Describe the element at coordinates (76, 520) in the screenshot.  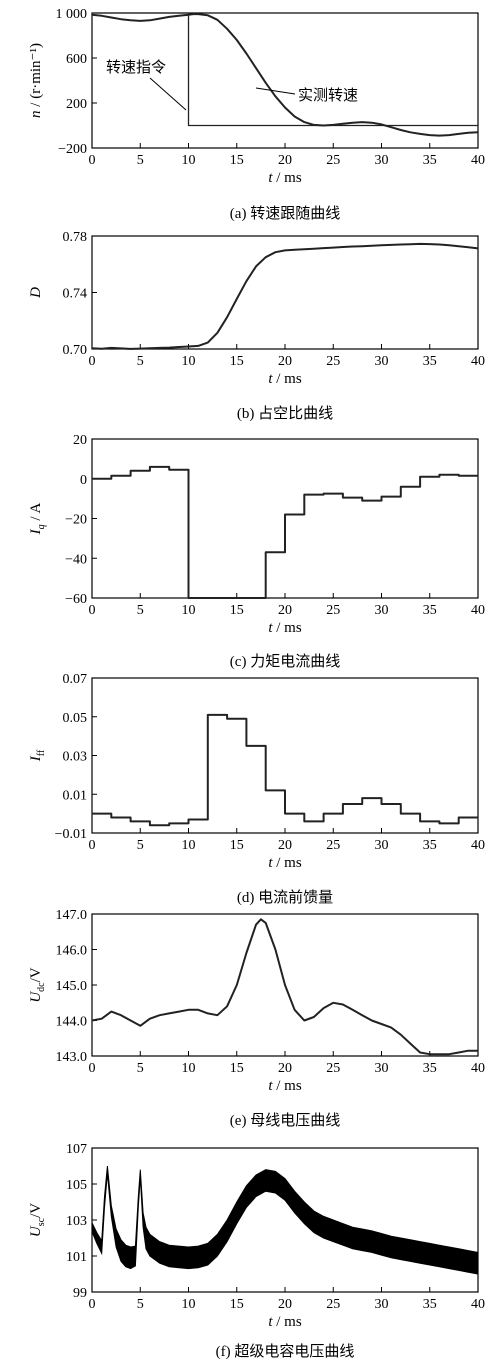
I see `y-tick-label: −20` at that location.